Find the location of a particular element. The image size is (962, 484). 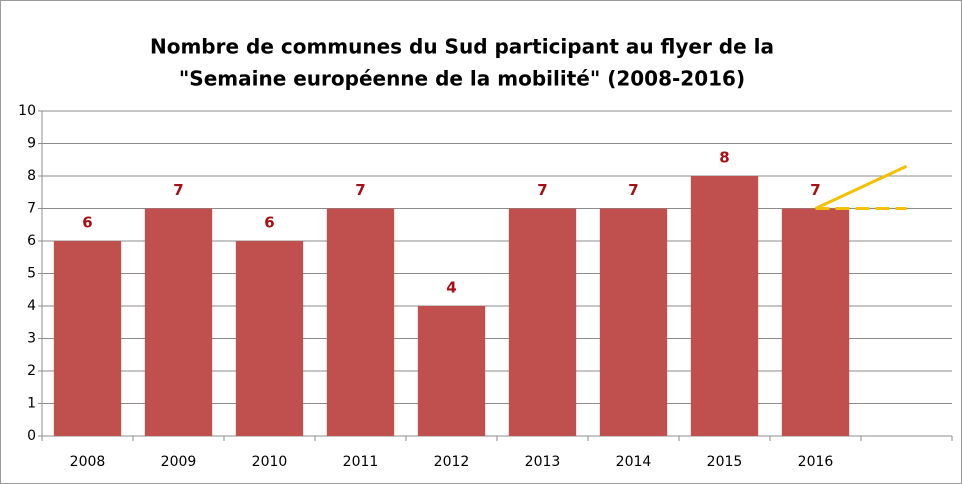

y-tick-label: 0 is located at coordinates (31, 436).